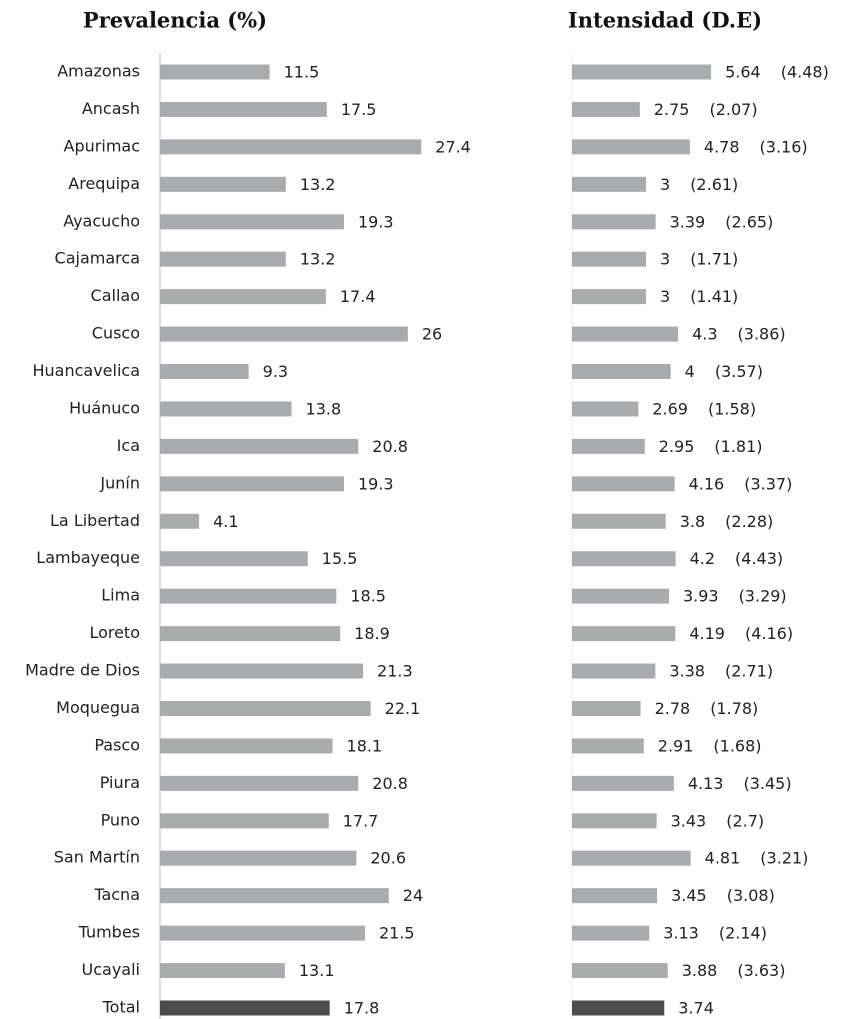 The width and height of the screenshot is (842, 1019). I want to click on value-label: 4.1, so click(225, 521).